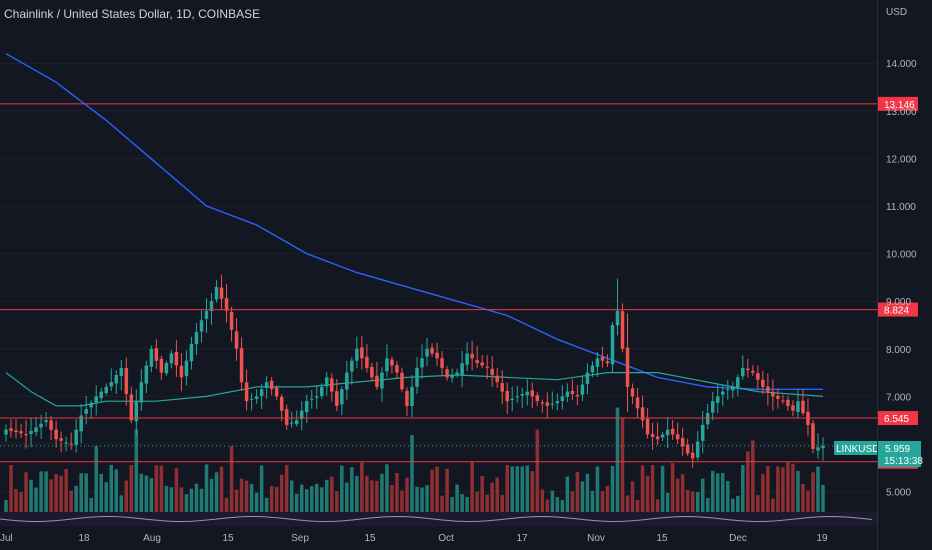 The width and height of the screenshot is (932, 550). I want to click on ma-short-line, so click(414, 389).